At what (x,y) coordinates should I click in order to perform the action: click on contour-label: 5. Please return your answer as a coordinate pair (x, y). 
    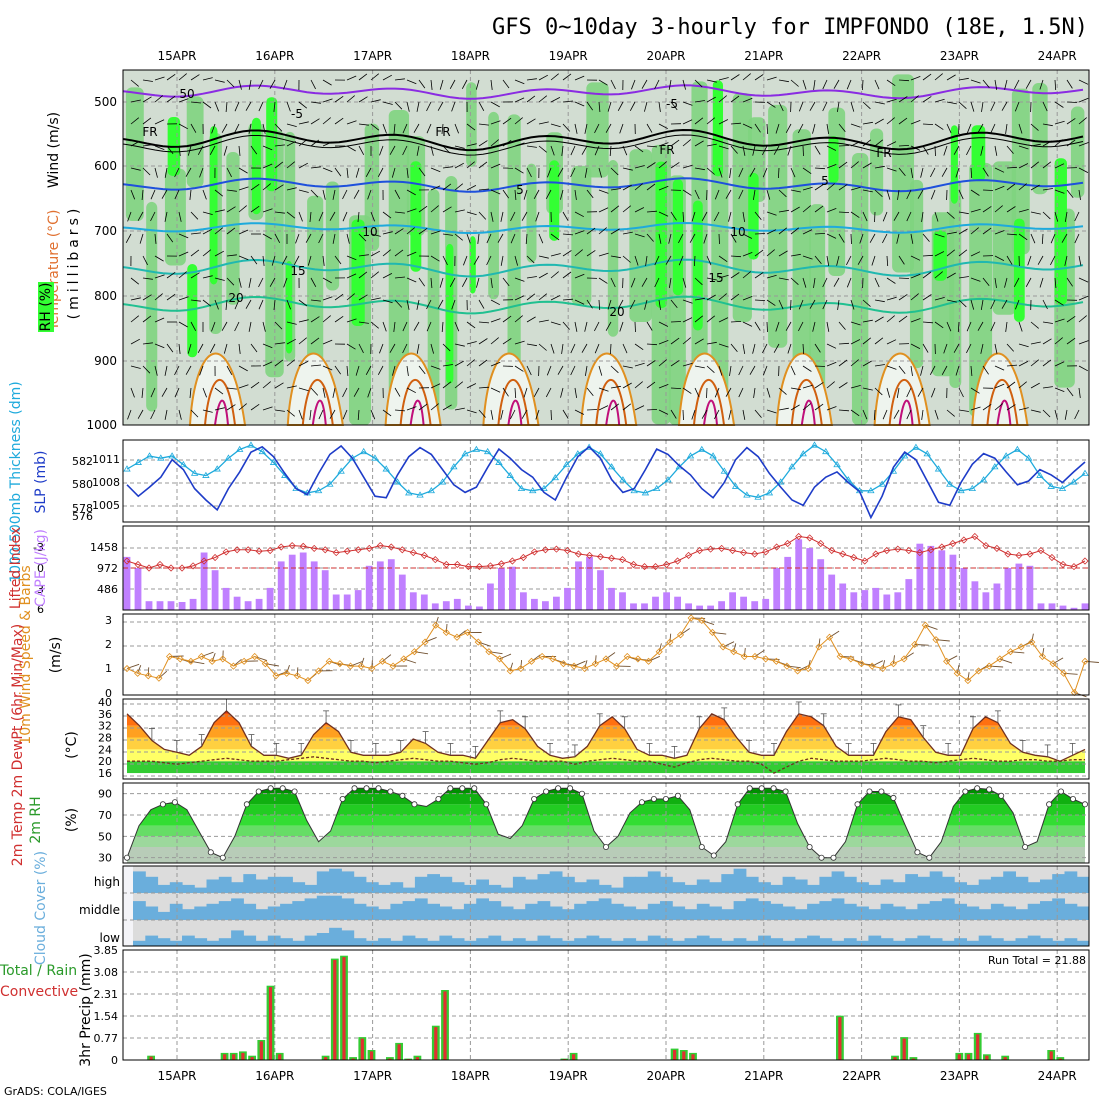
    Looking at the image, I should click on (520, 190).